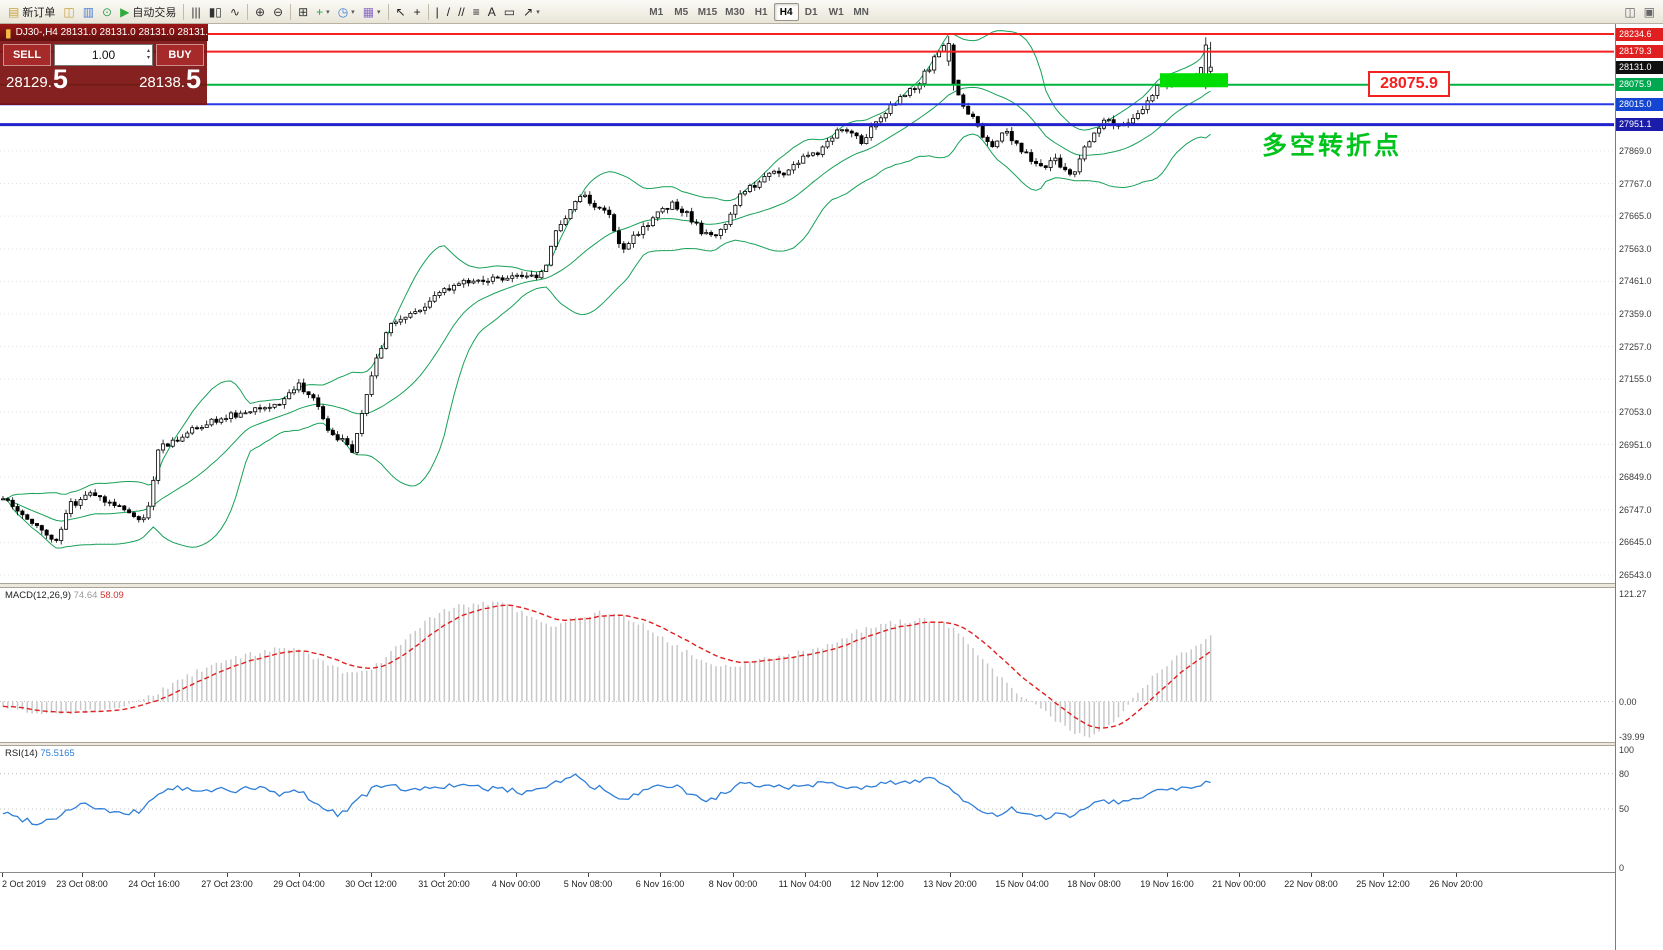 Image resolution: width=1663 pixels, height=950 pixels. I want to click on indicators-button: + ▾, so click(323, 12).